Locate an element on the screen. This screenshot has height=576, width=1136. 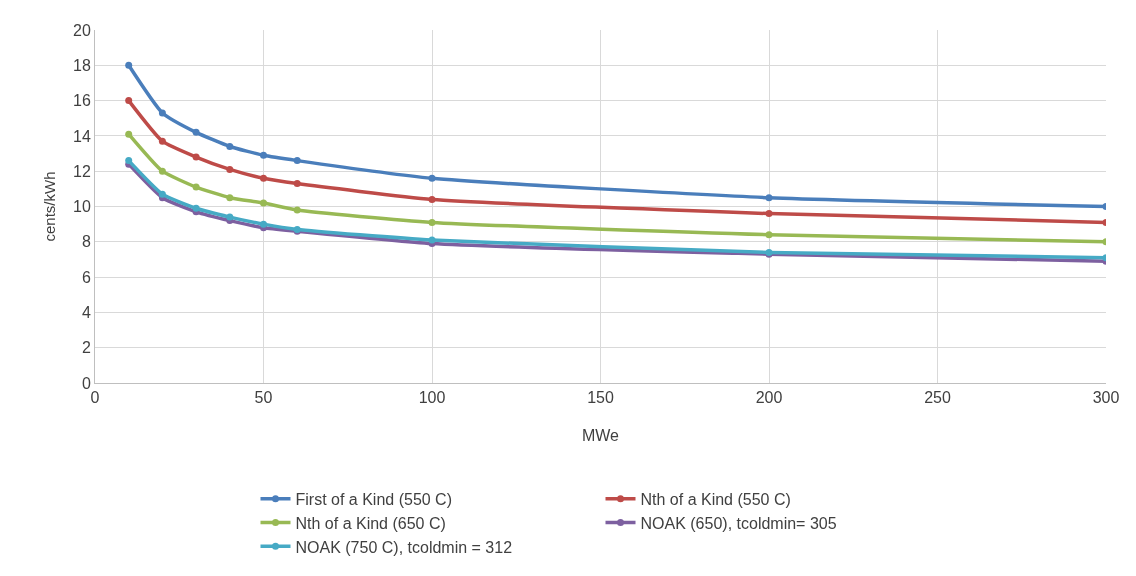
x-tick-label: 50 is located at coordinates (263, 398).